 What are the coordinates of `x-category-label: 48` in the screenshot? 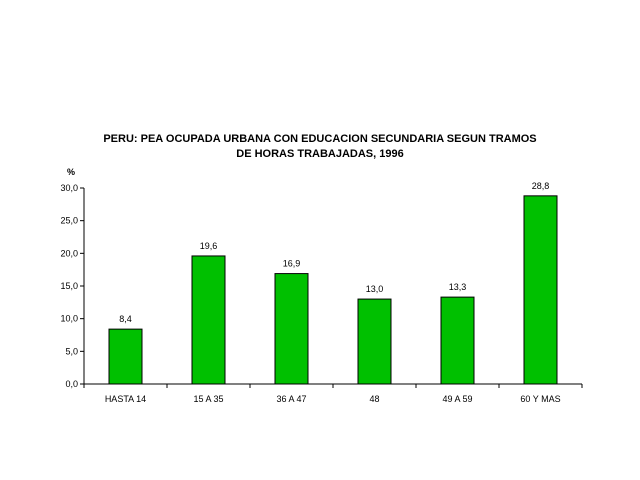 It's located at (374, 399).